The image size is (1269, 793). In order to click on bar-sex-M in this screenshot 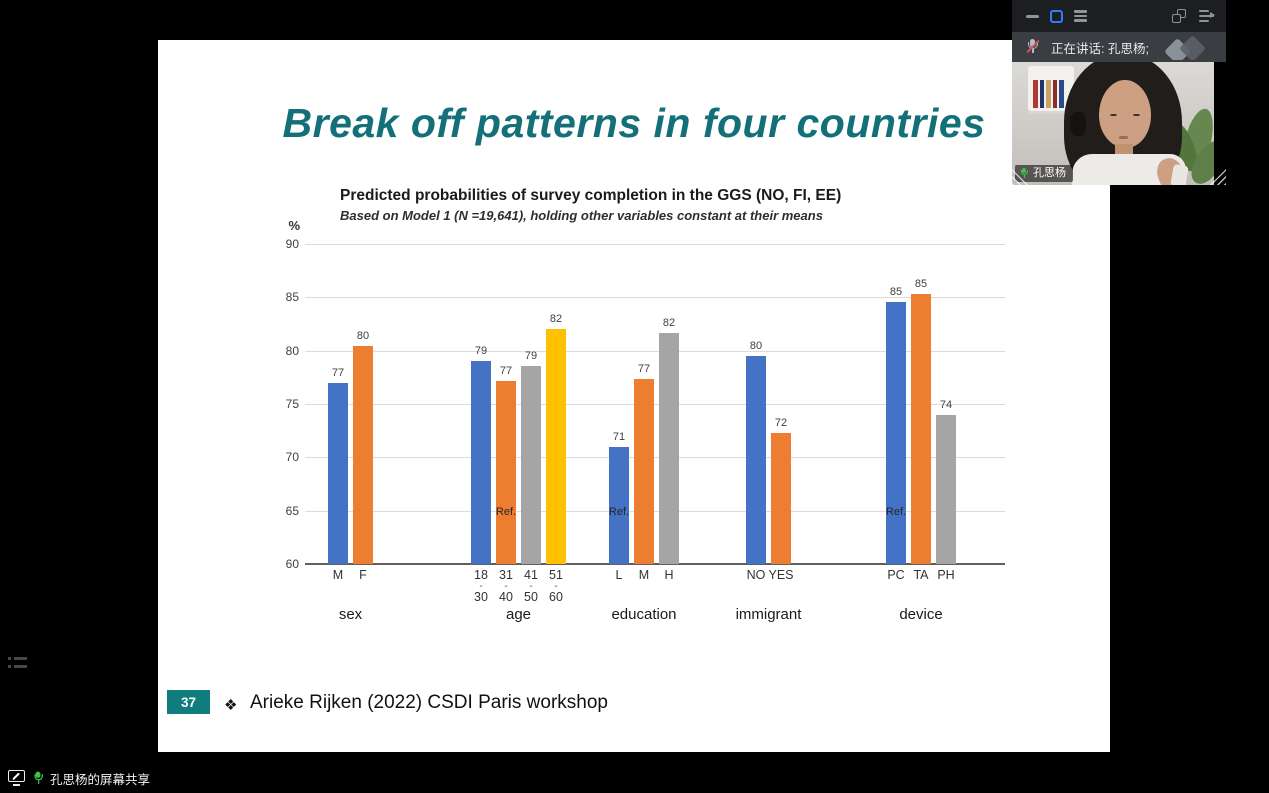, I will do `click(338, 473)`.